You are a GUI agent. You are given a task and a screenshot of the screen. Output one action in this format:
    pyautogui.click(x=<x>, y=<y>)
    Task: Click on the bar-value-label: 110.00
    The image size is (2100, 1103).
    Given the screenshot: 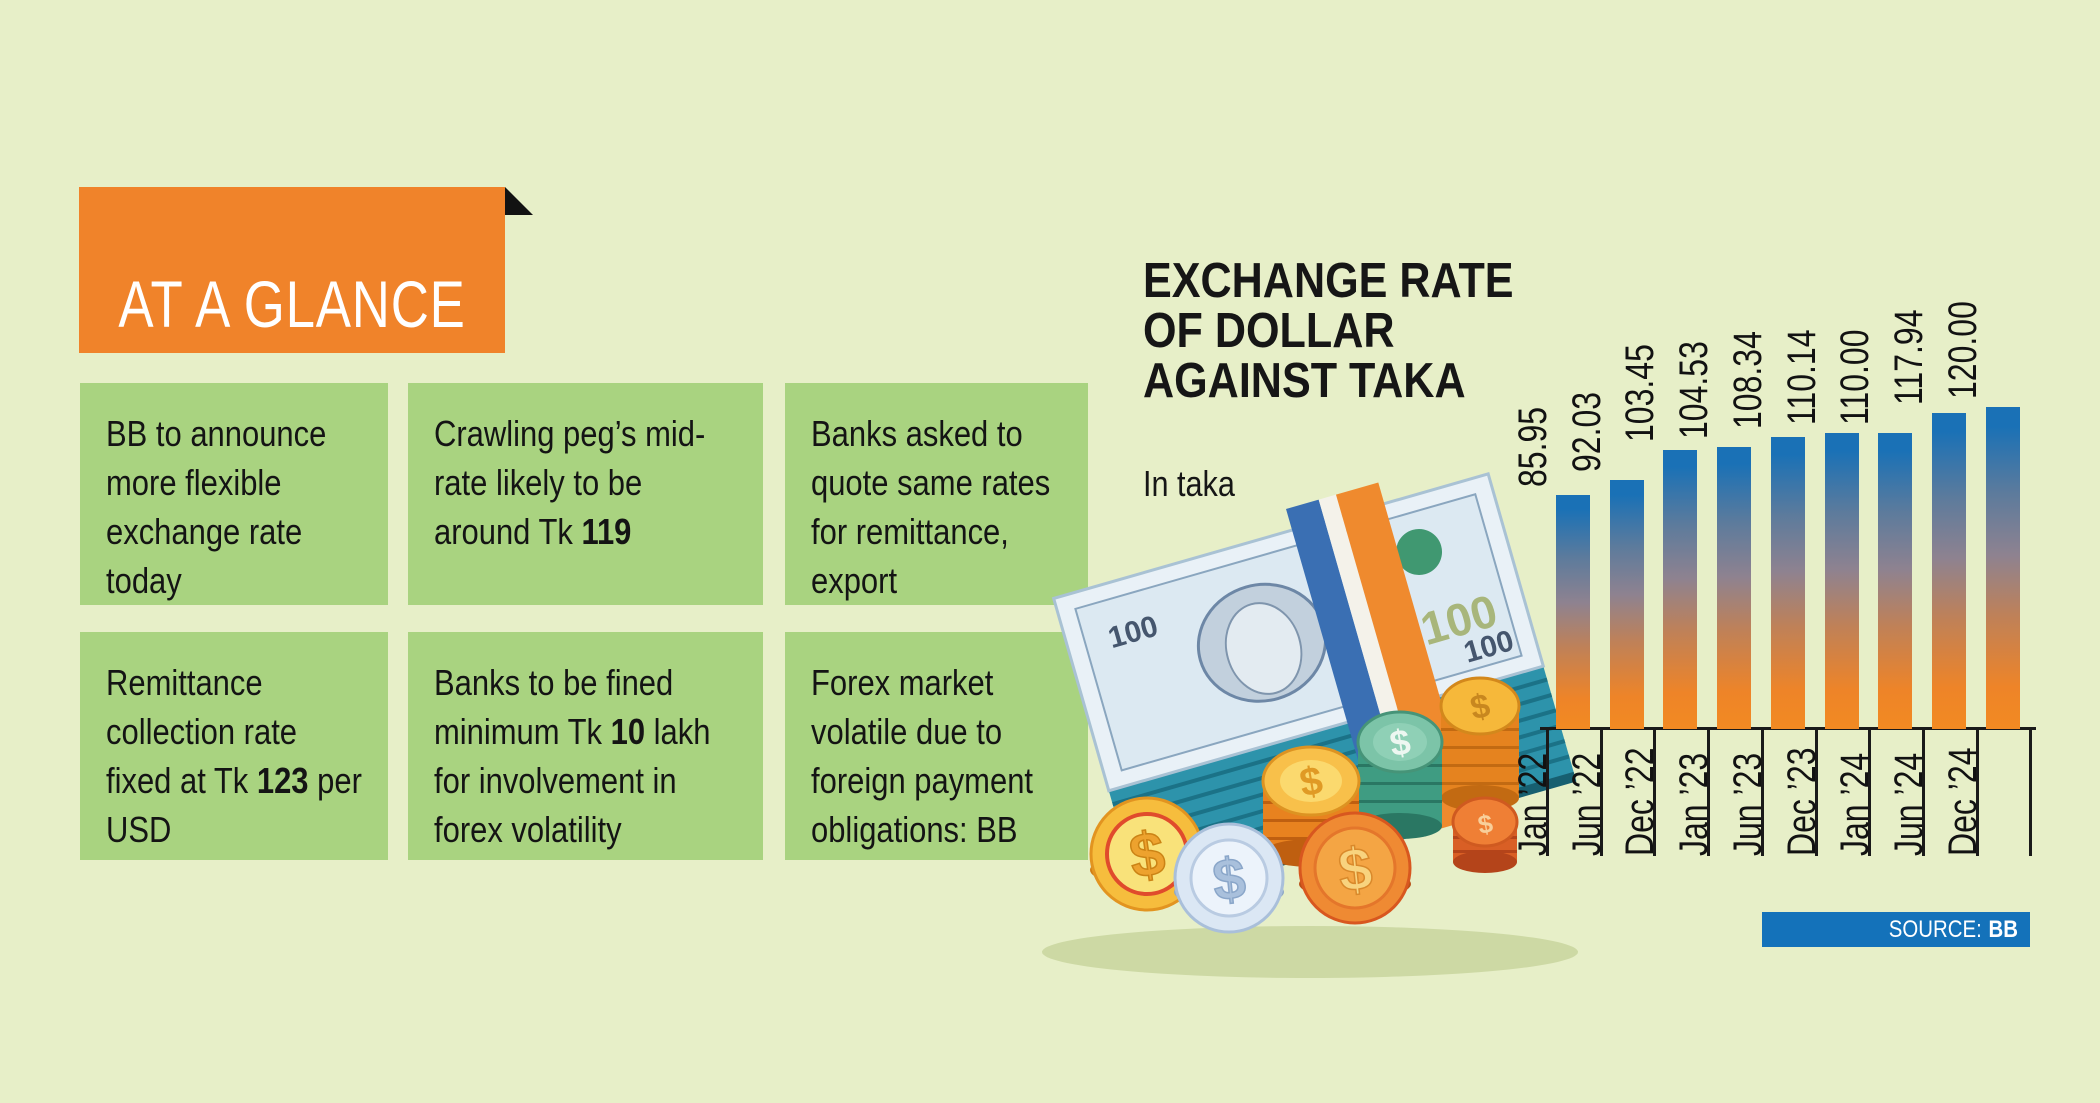 What is the action you would take?
    pyautogui.click(x=1855, y=377)
    